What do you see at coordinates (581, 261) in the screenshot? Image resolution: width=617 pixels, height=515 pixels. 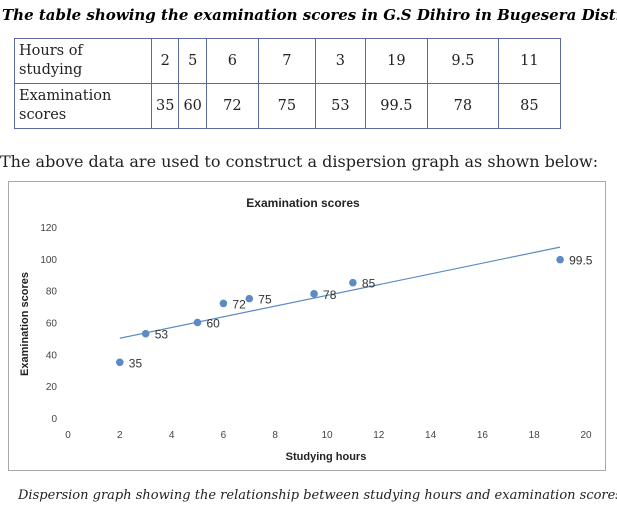 I see `data-label: 99.5` at bounding box center [581, 261].